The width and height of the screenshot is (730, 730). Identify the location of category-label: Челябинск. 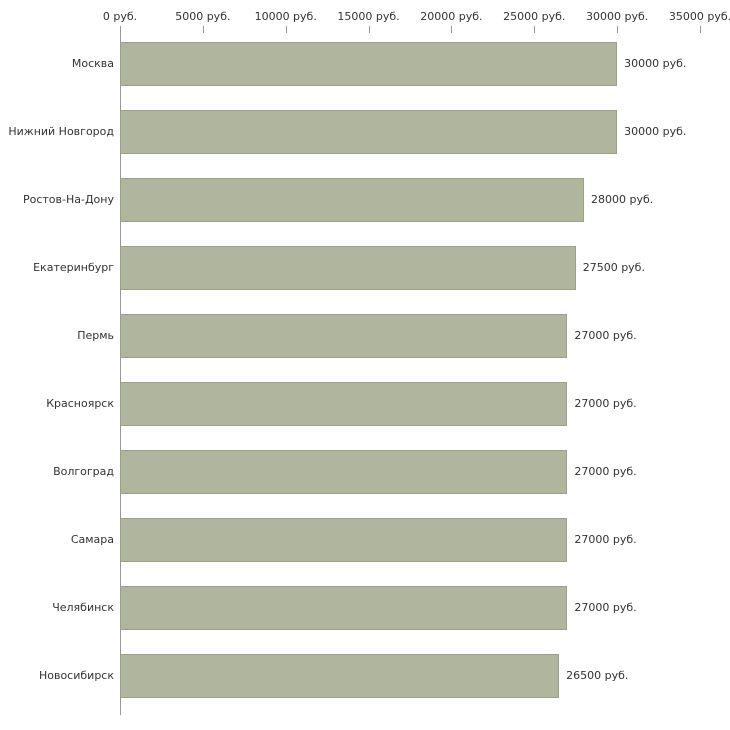
(83, 607).